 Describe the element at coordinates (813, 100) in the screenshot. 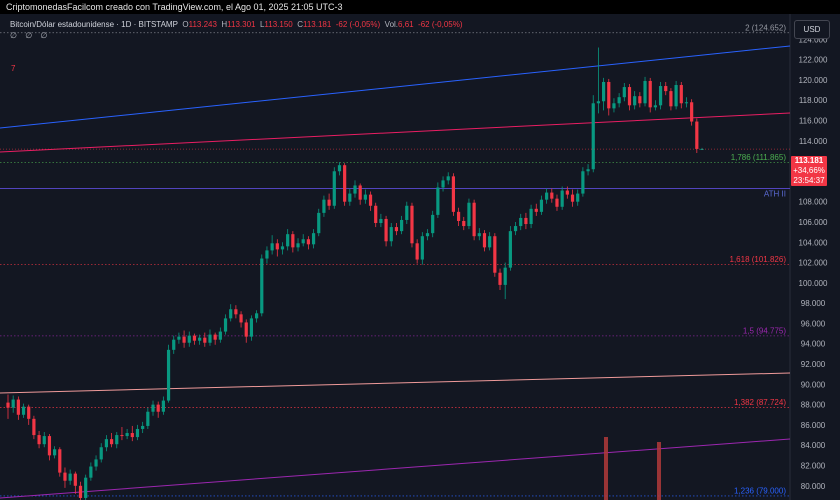

I see `y-tick-label: 118.000` at that location.